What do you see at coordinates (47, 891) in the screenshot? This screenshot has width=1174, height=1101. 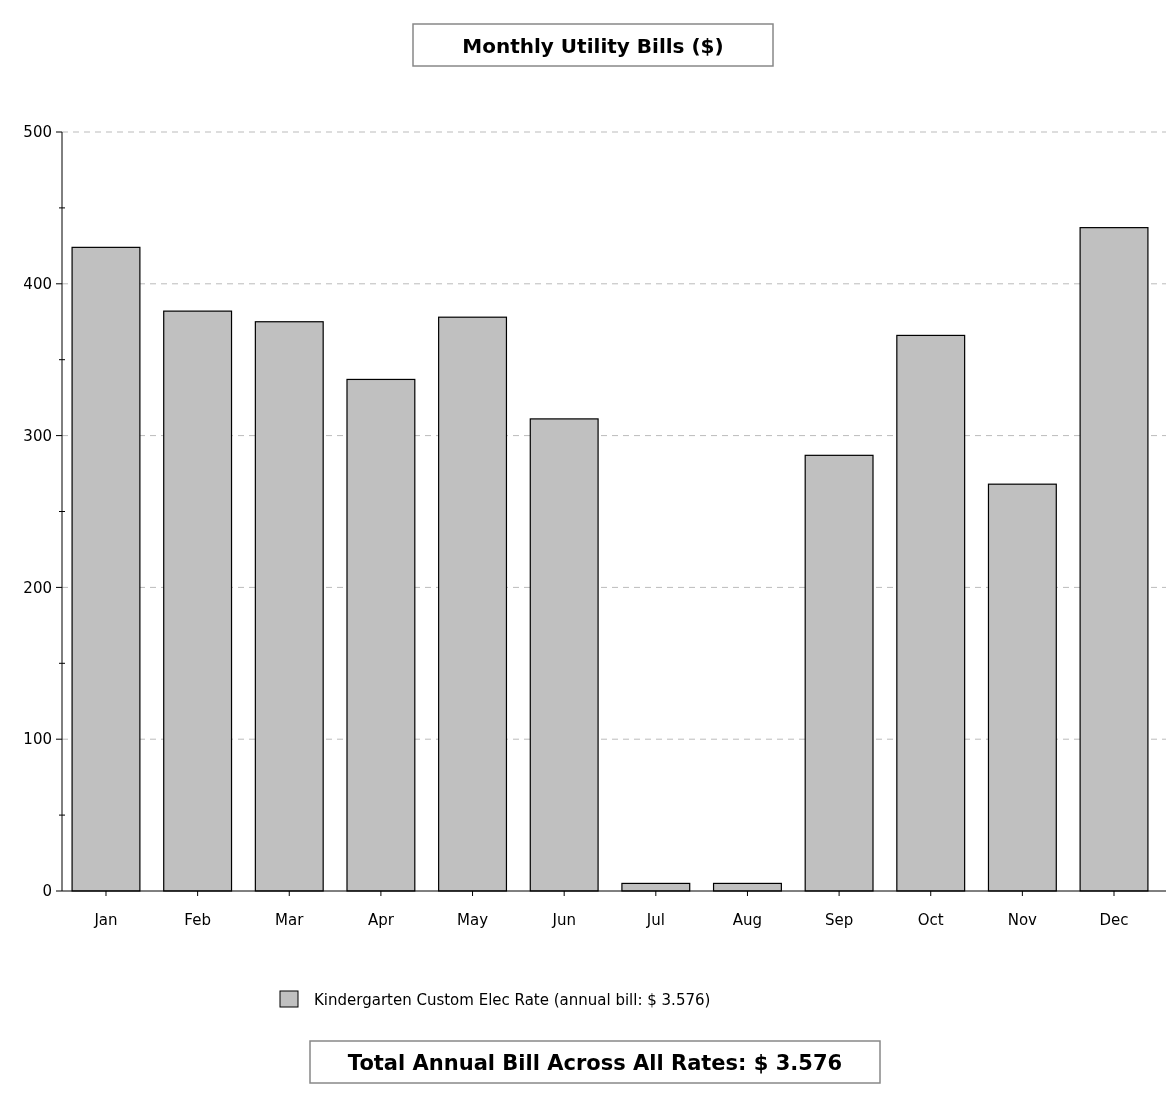 I see `y-tick-label: 0` at bounding box center [47, 891].